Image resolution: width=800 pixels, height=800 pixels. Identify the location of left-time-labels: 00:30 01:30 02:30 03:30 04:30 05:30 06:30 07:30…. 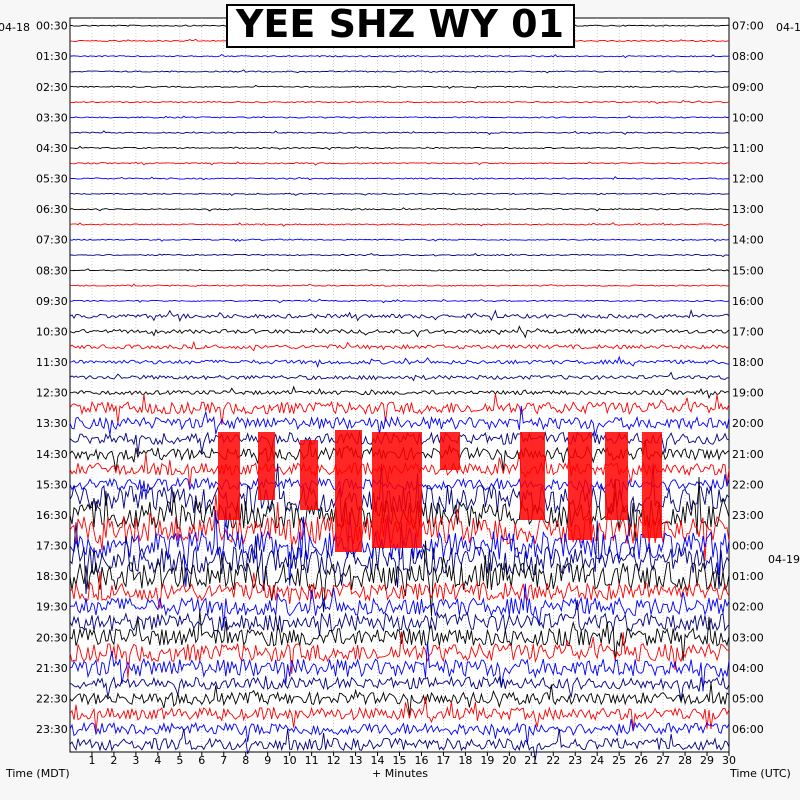
(52, 378).